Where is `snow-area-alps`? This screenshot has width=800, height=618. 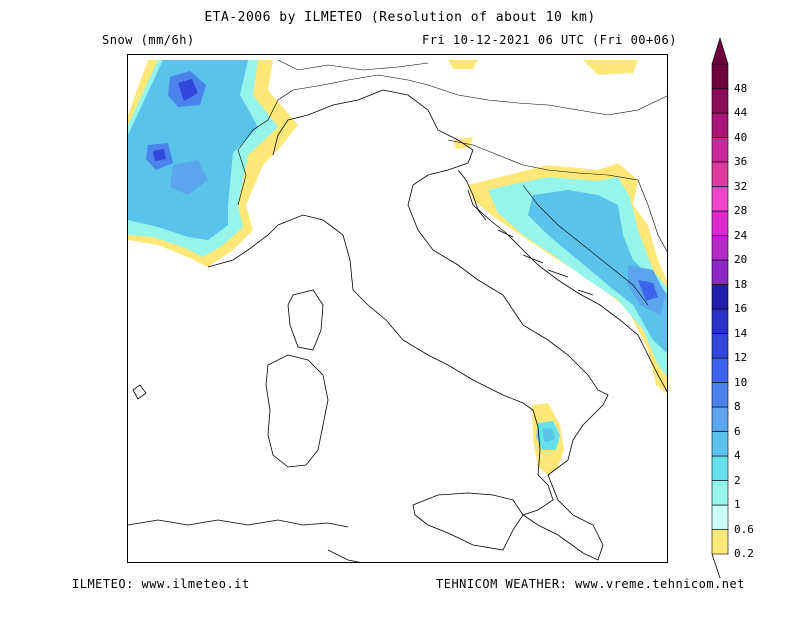
snow-area-alps is located at coordinates (213, 163).